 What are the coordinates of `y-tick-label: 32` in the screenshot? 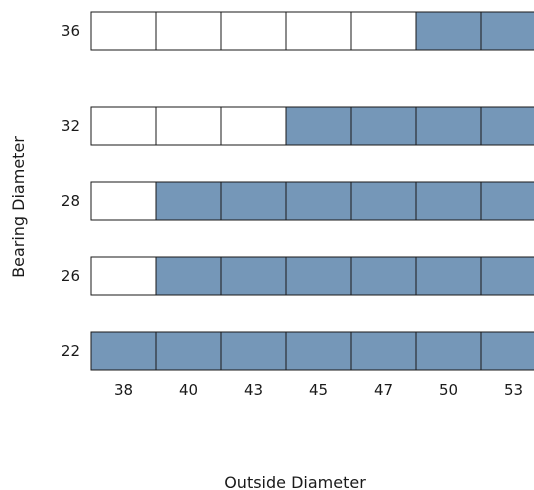 It's located at (70, 126).